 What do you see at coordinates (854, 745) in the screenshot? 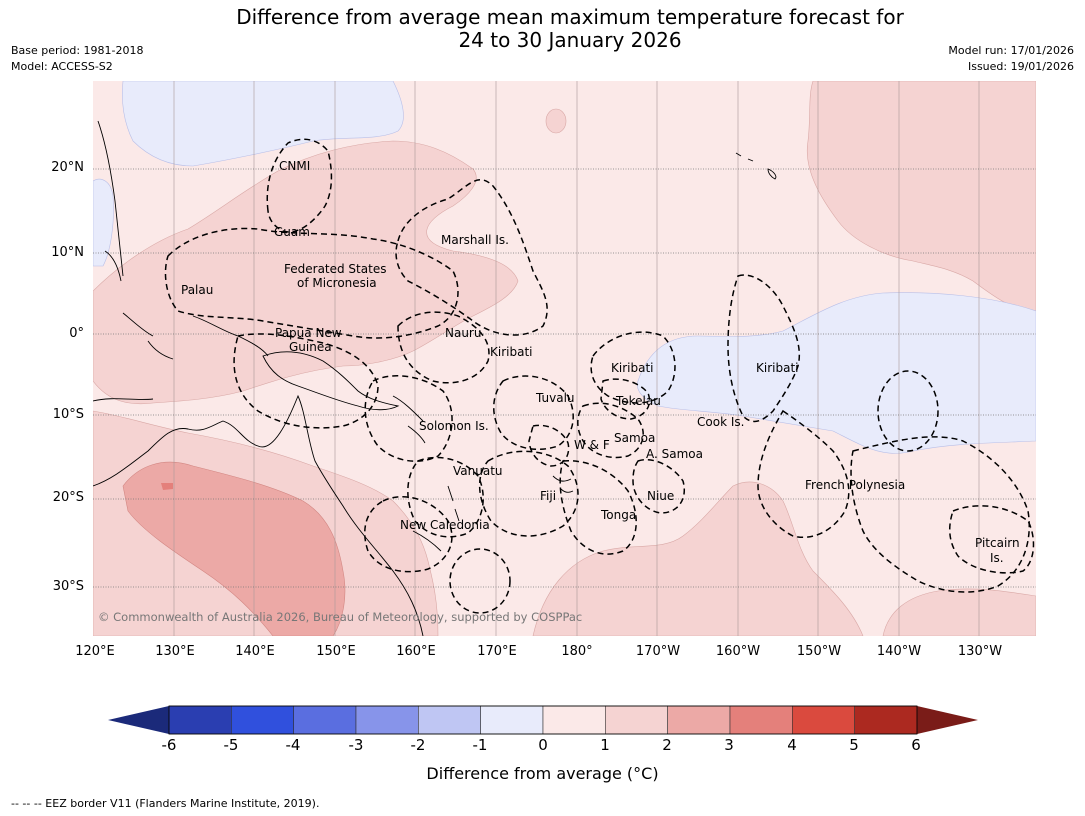
I see `colorbar-tick-5: 5` at bounding box center [854, 745].